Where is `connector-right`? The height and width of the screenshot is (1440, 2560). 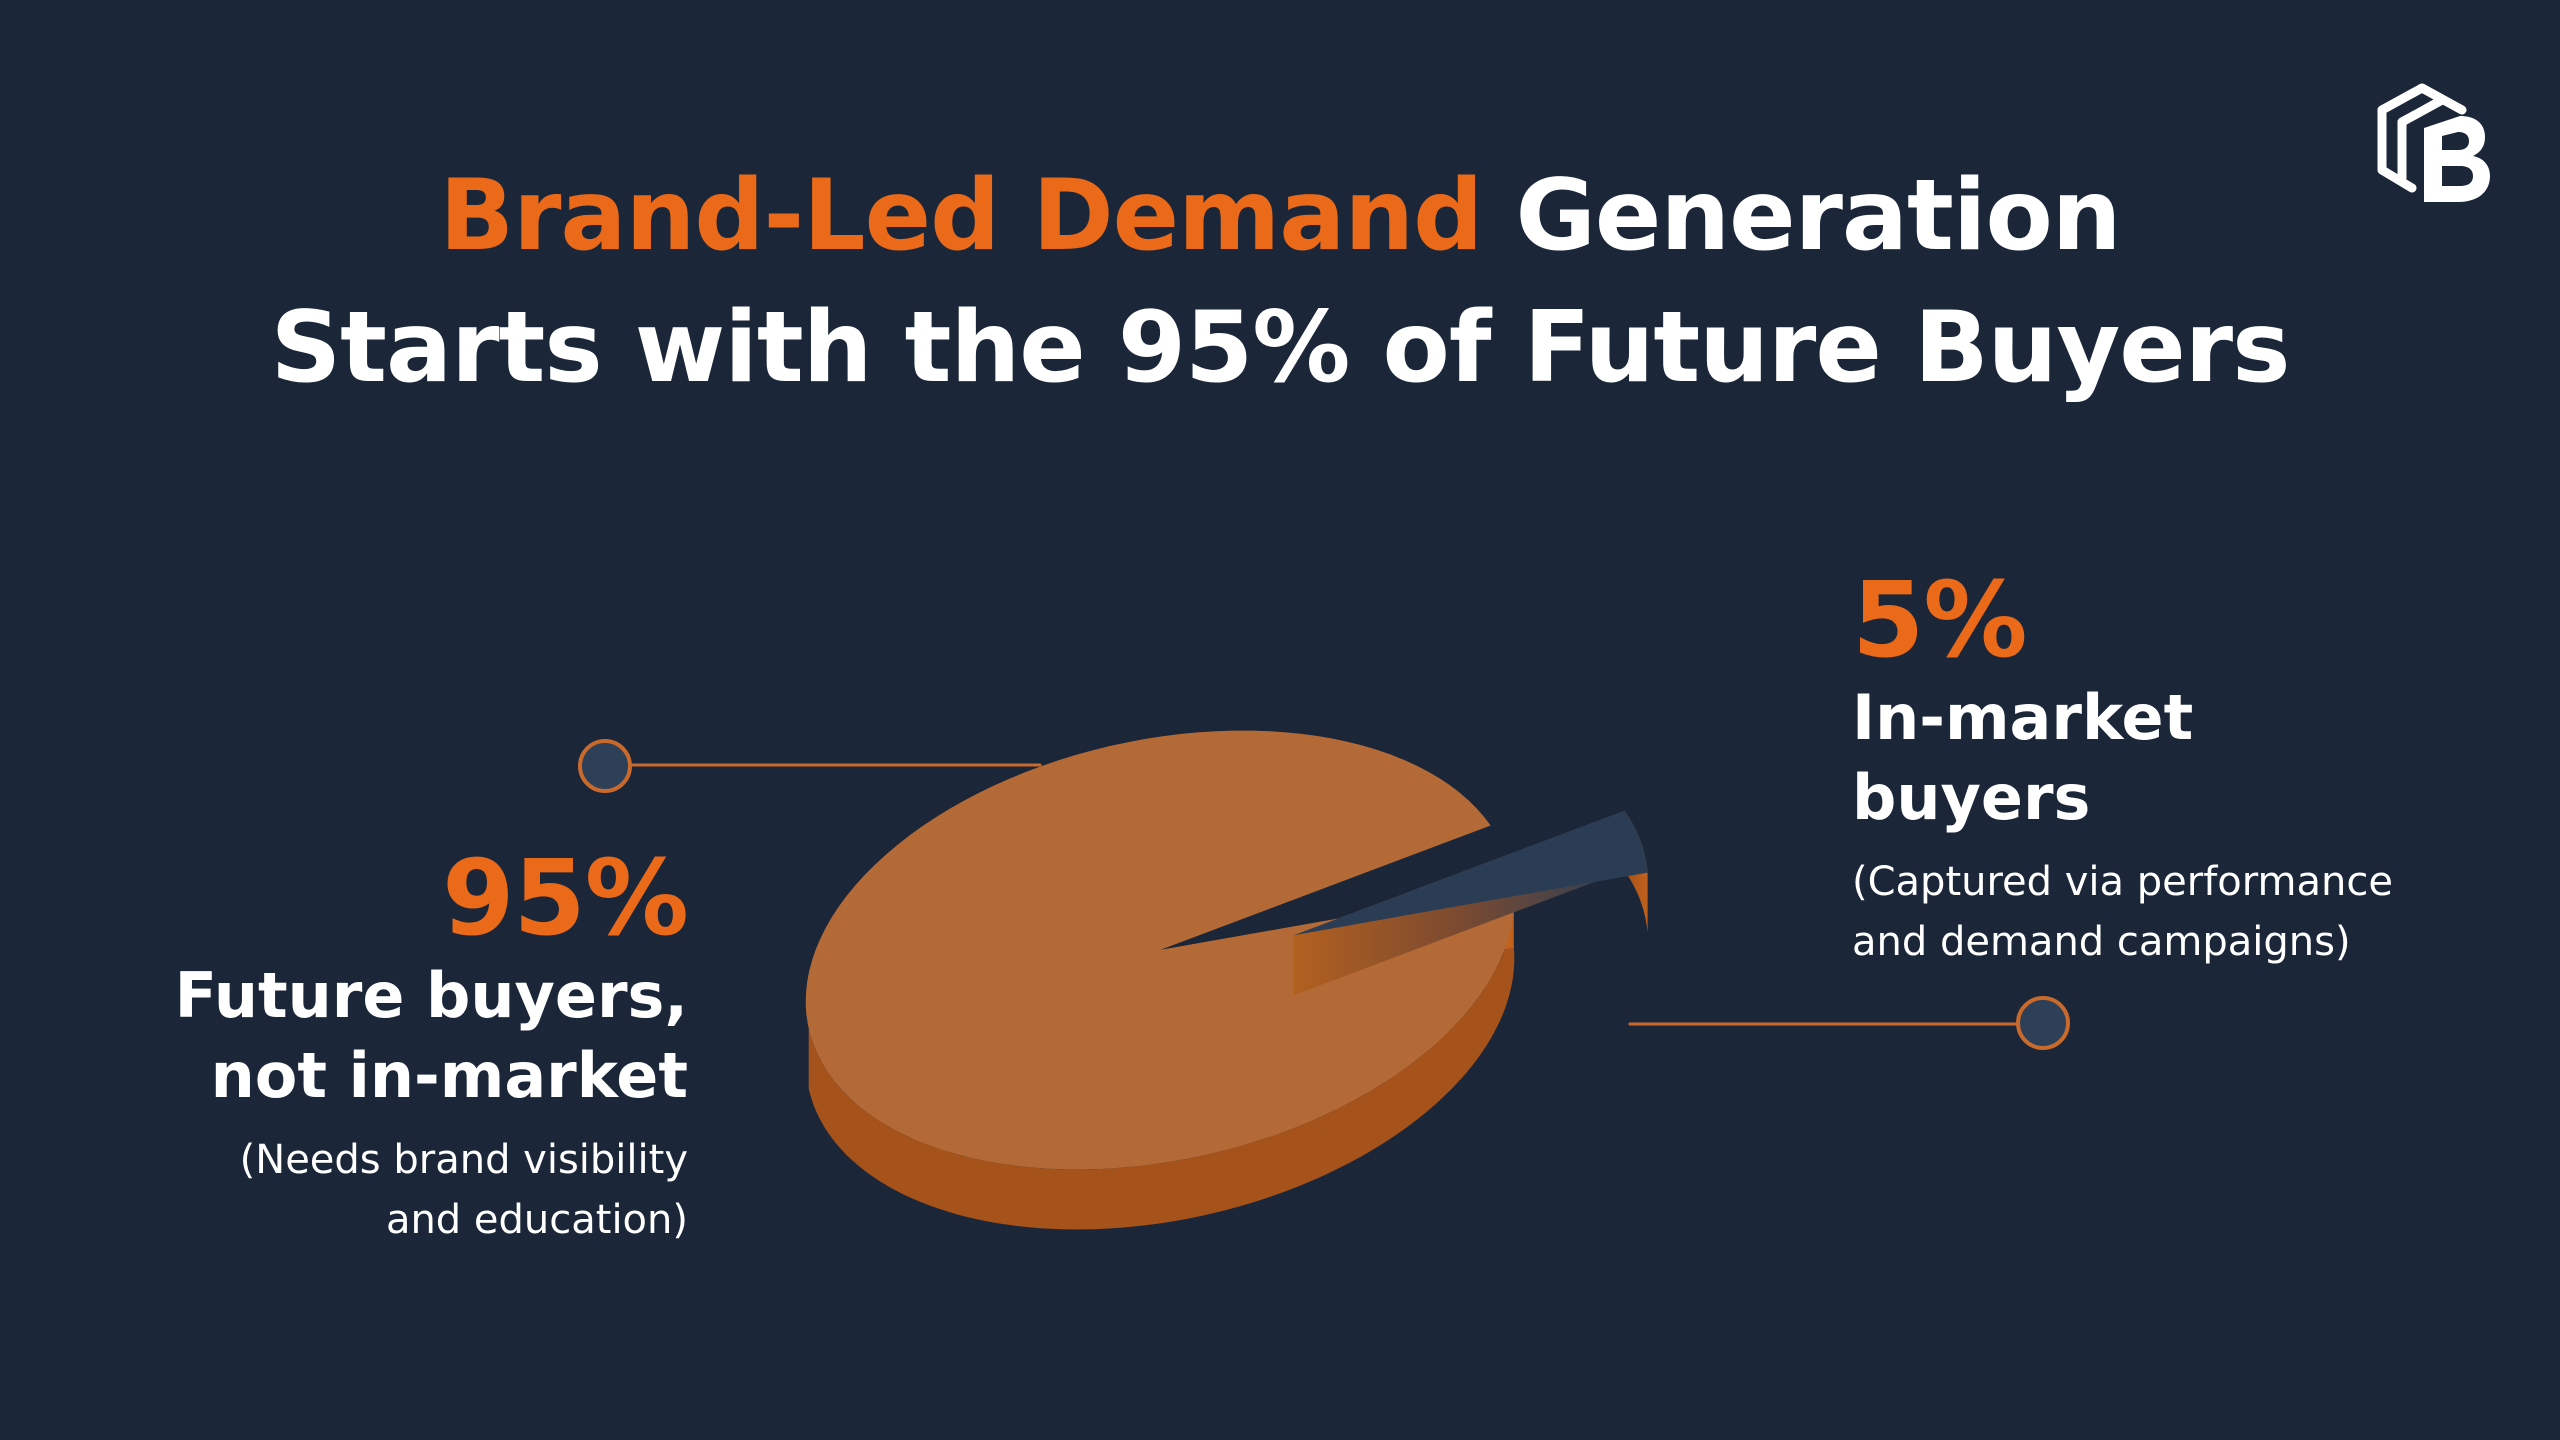 connector-right is located at coordinates (1849, 1023).